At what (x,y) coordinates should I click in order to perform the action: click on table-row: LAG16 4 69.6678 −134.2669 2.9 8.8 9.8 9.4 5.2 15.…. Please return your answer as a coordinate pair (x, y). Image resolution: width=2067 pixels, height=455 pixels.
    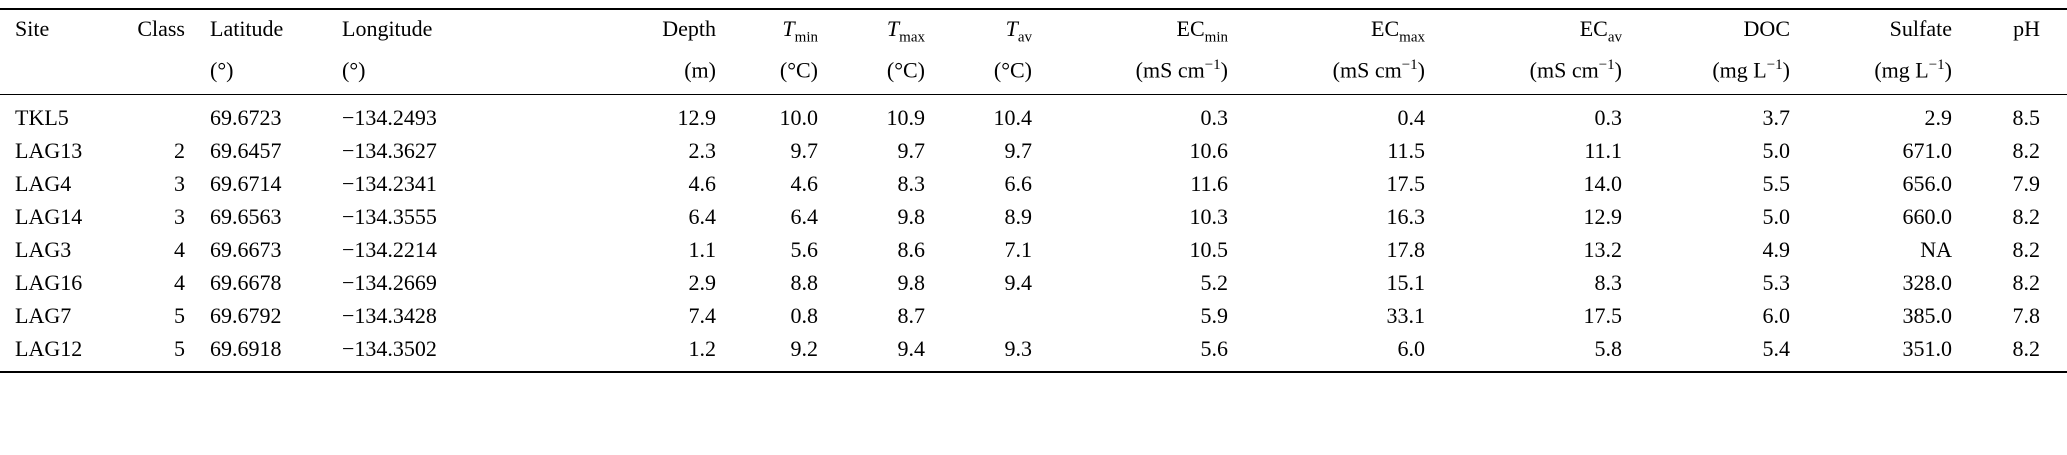
    Looking at the image, I should click on (1033, 282).